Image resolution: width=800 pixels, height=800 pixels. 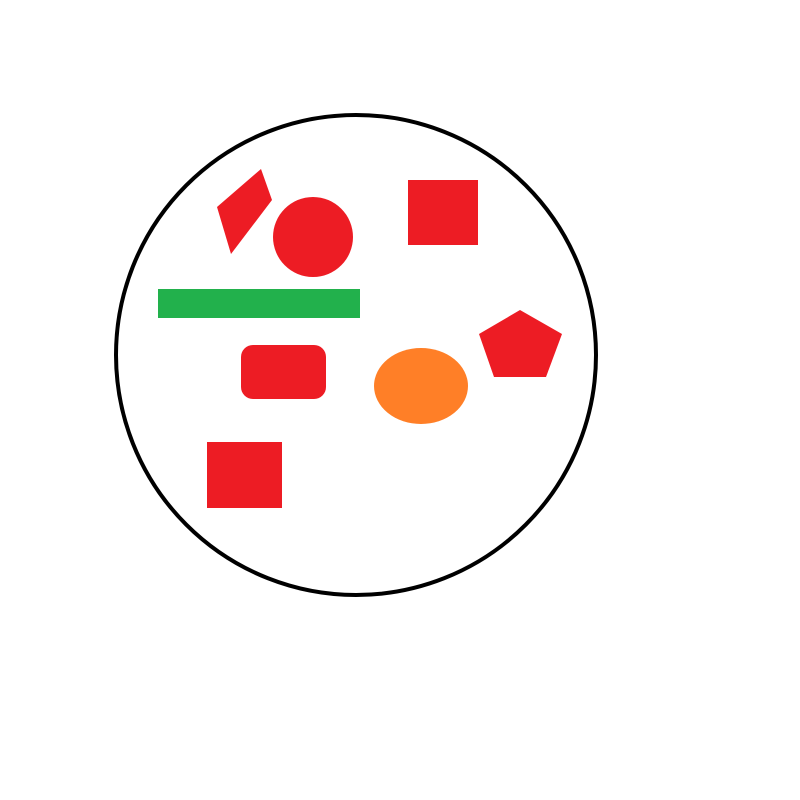 What do you see at coordinates (283, 372) in the screenshot?
I see `red-rounded-rectangle` at bounding box center [283, 372].